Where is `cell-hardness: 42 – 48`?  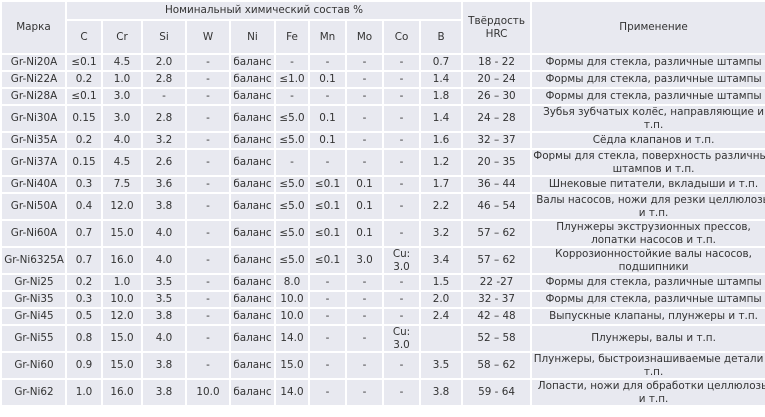 cell-hardness: 42 – 48 is located at coordinates (497, 316).